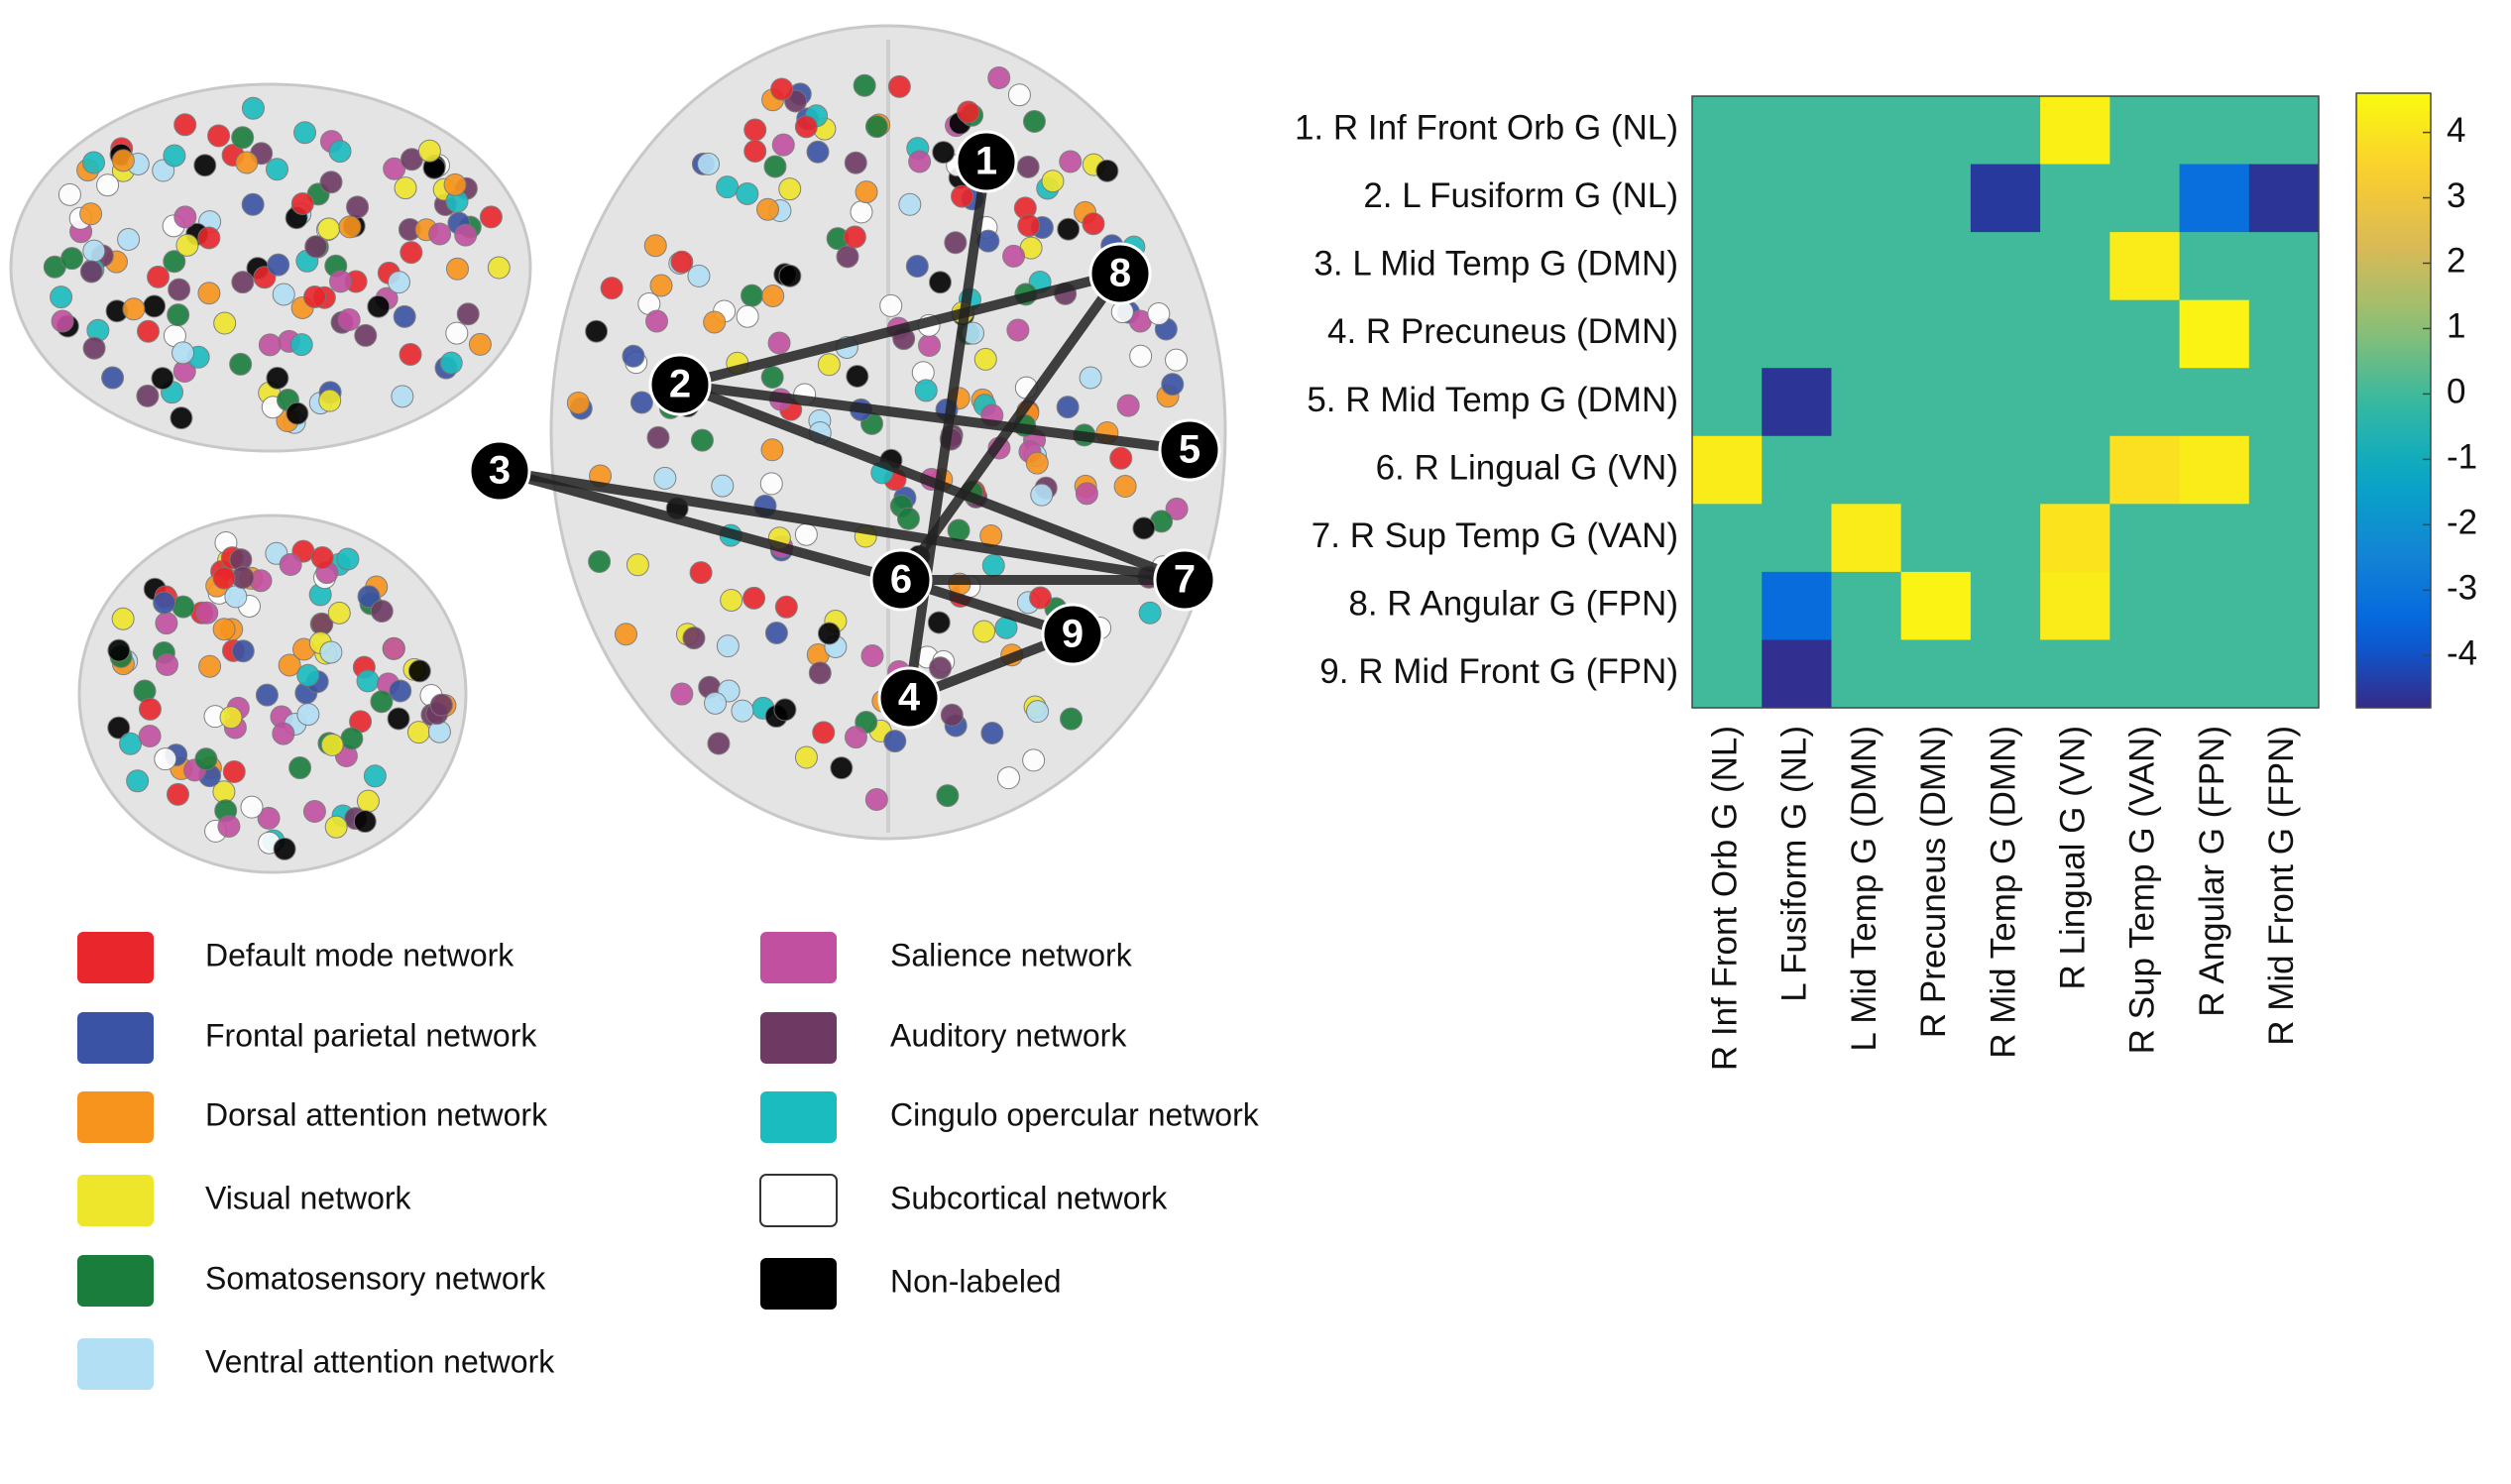 Image resolution: width=2511 pixels, height=1484 pixels. Describe the element at coordinates (380, 1361) in the screenshot. I see `legend-label: Ventral attention network` at that location.